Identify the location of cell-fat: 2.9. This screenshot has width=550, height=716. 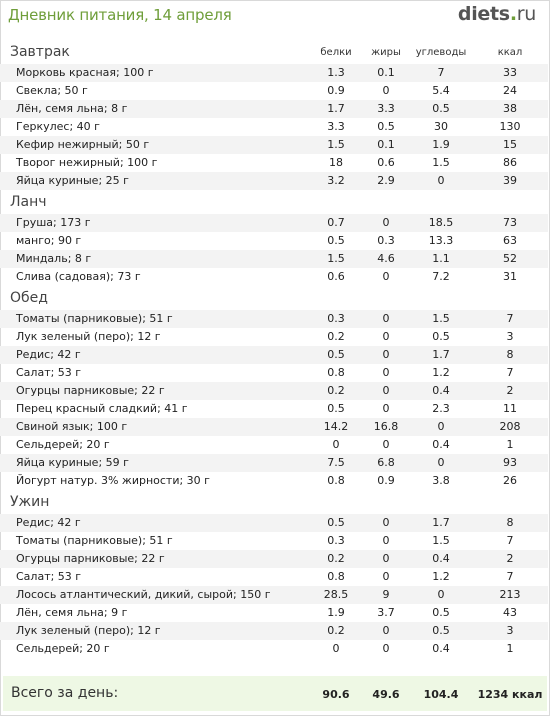
(386, 180).